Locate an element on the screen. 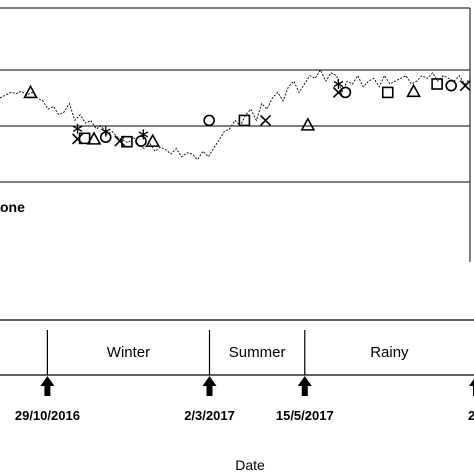 The image size is (474, 474). markers-group is located at coordinates (247, 113).